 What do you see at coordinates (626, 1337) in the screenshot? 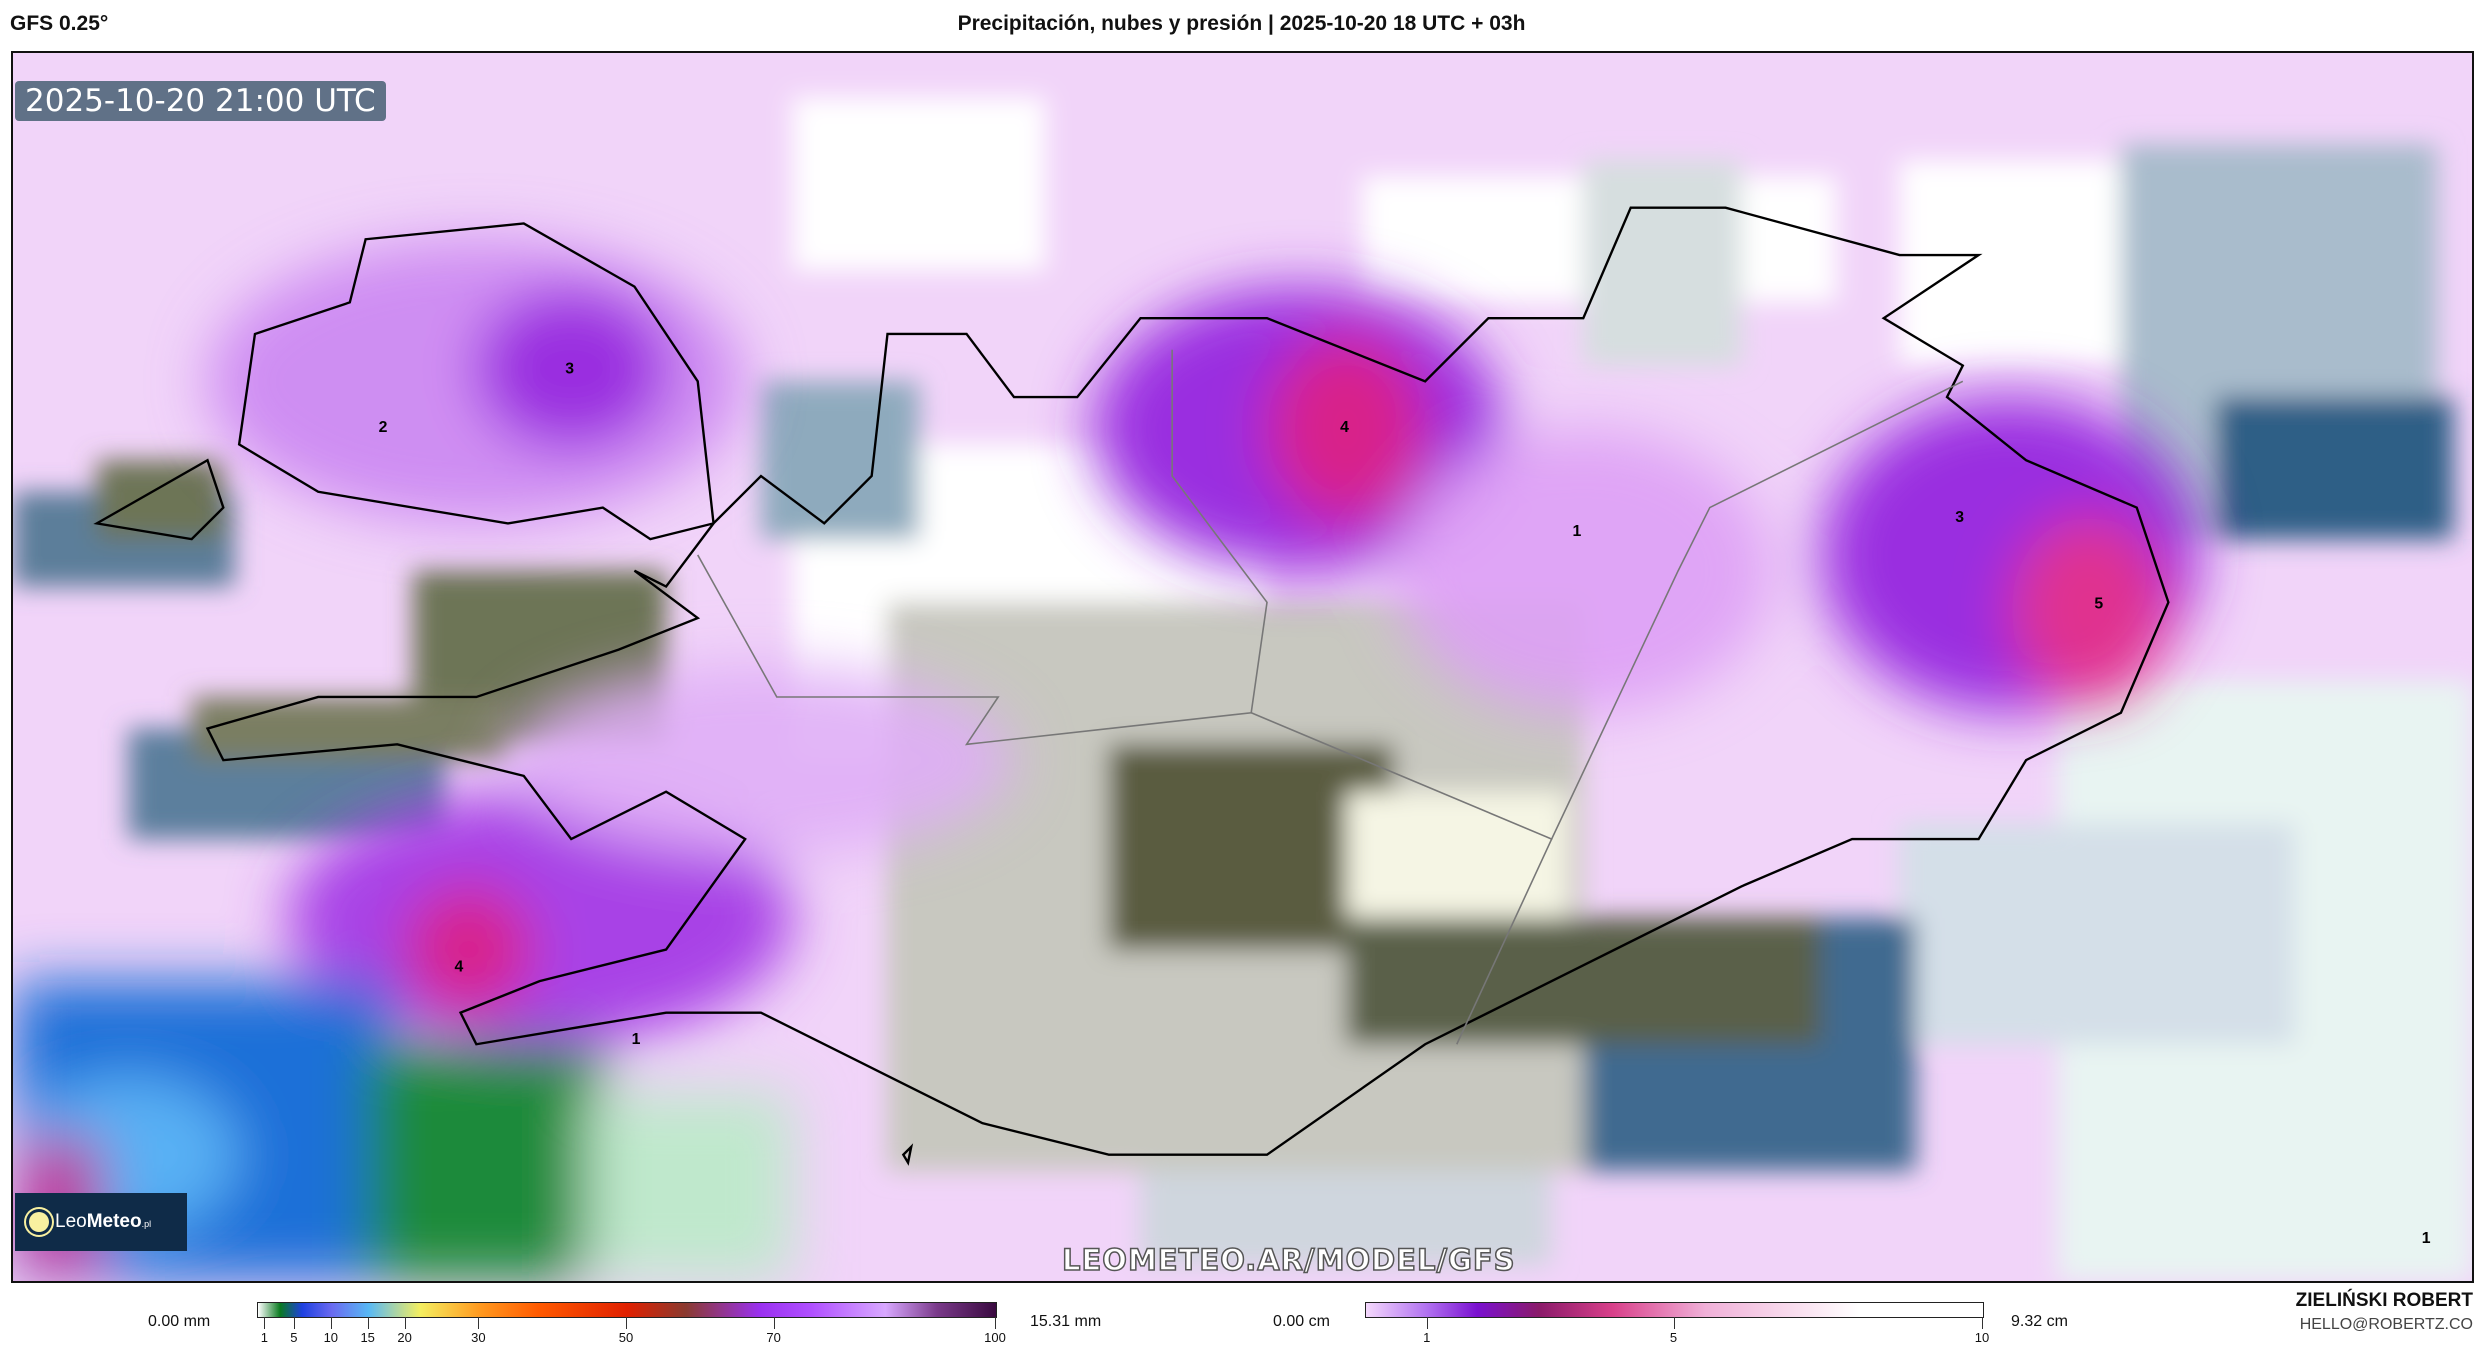
I see `colorbar-tick-label: 50` at bounding box center [626, 1337].